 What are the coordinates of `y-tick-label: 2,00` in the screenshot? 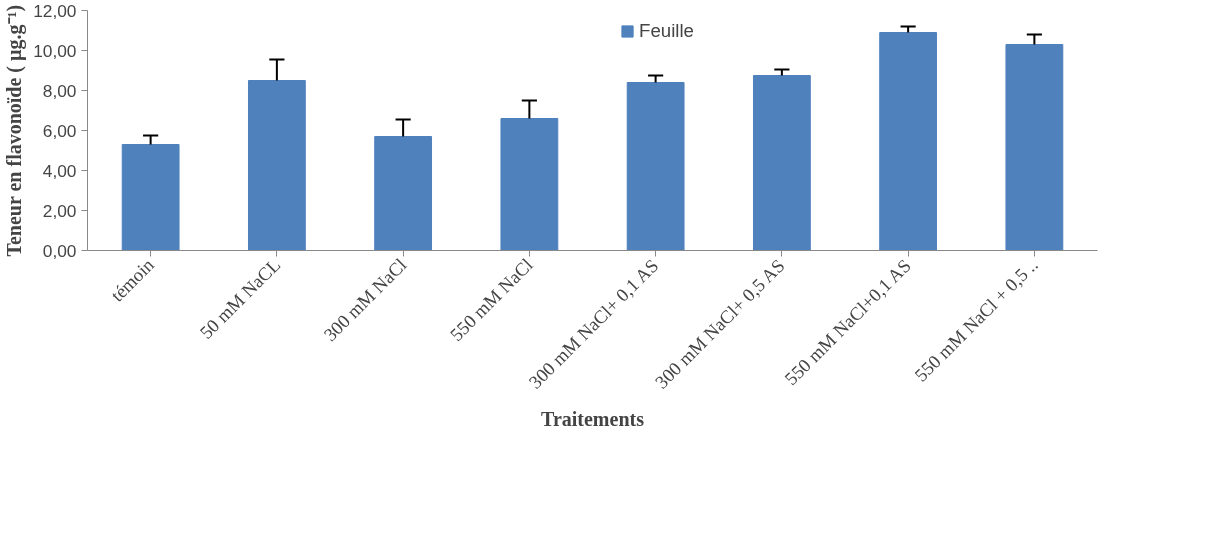 It's located at (59, 210).